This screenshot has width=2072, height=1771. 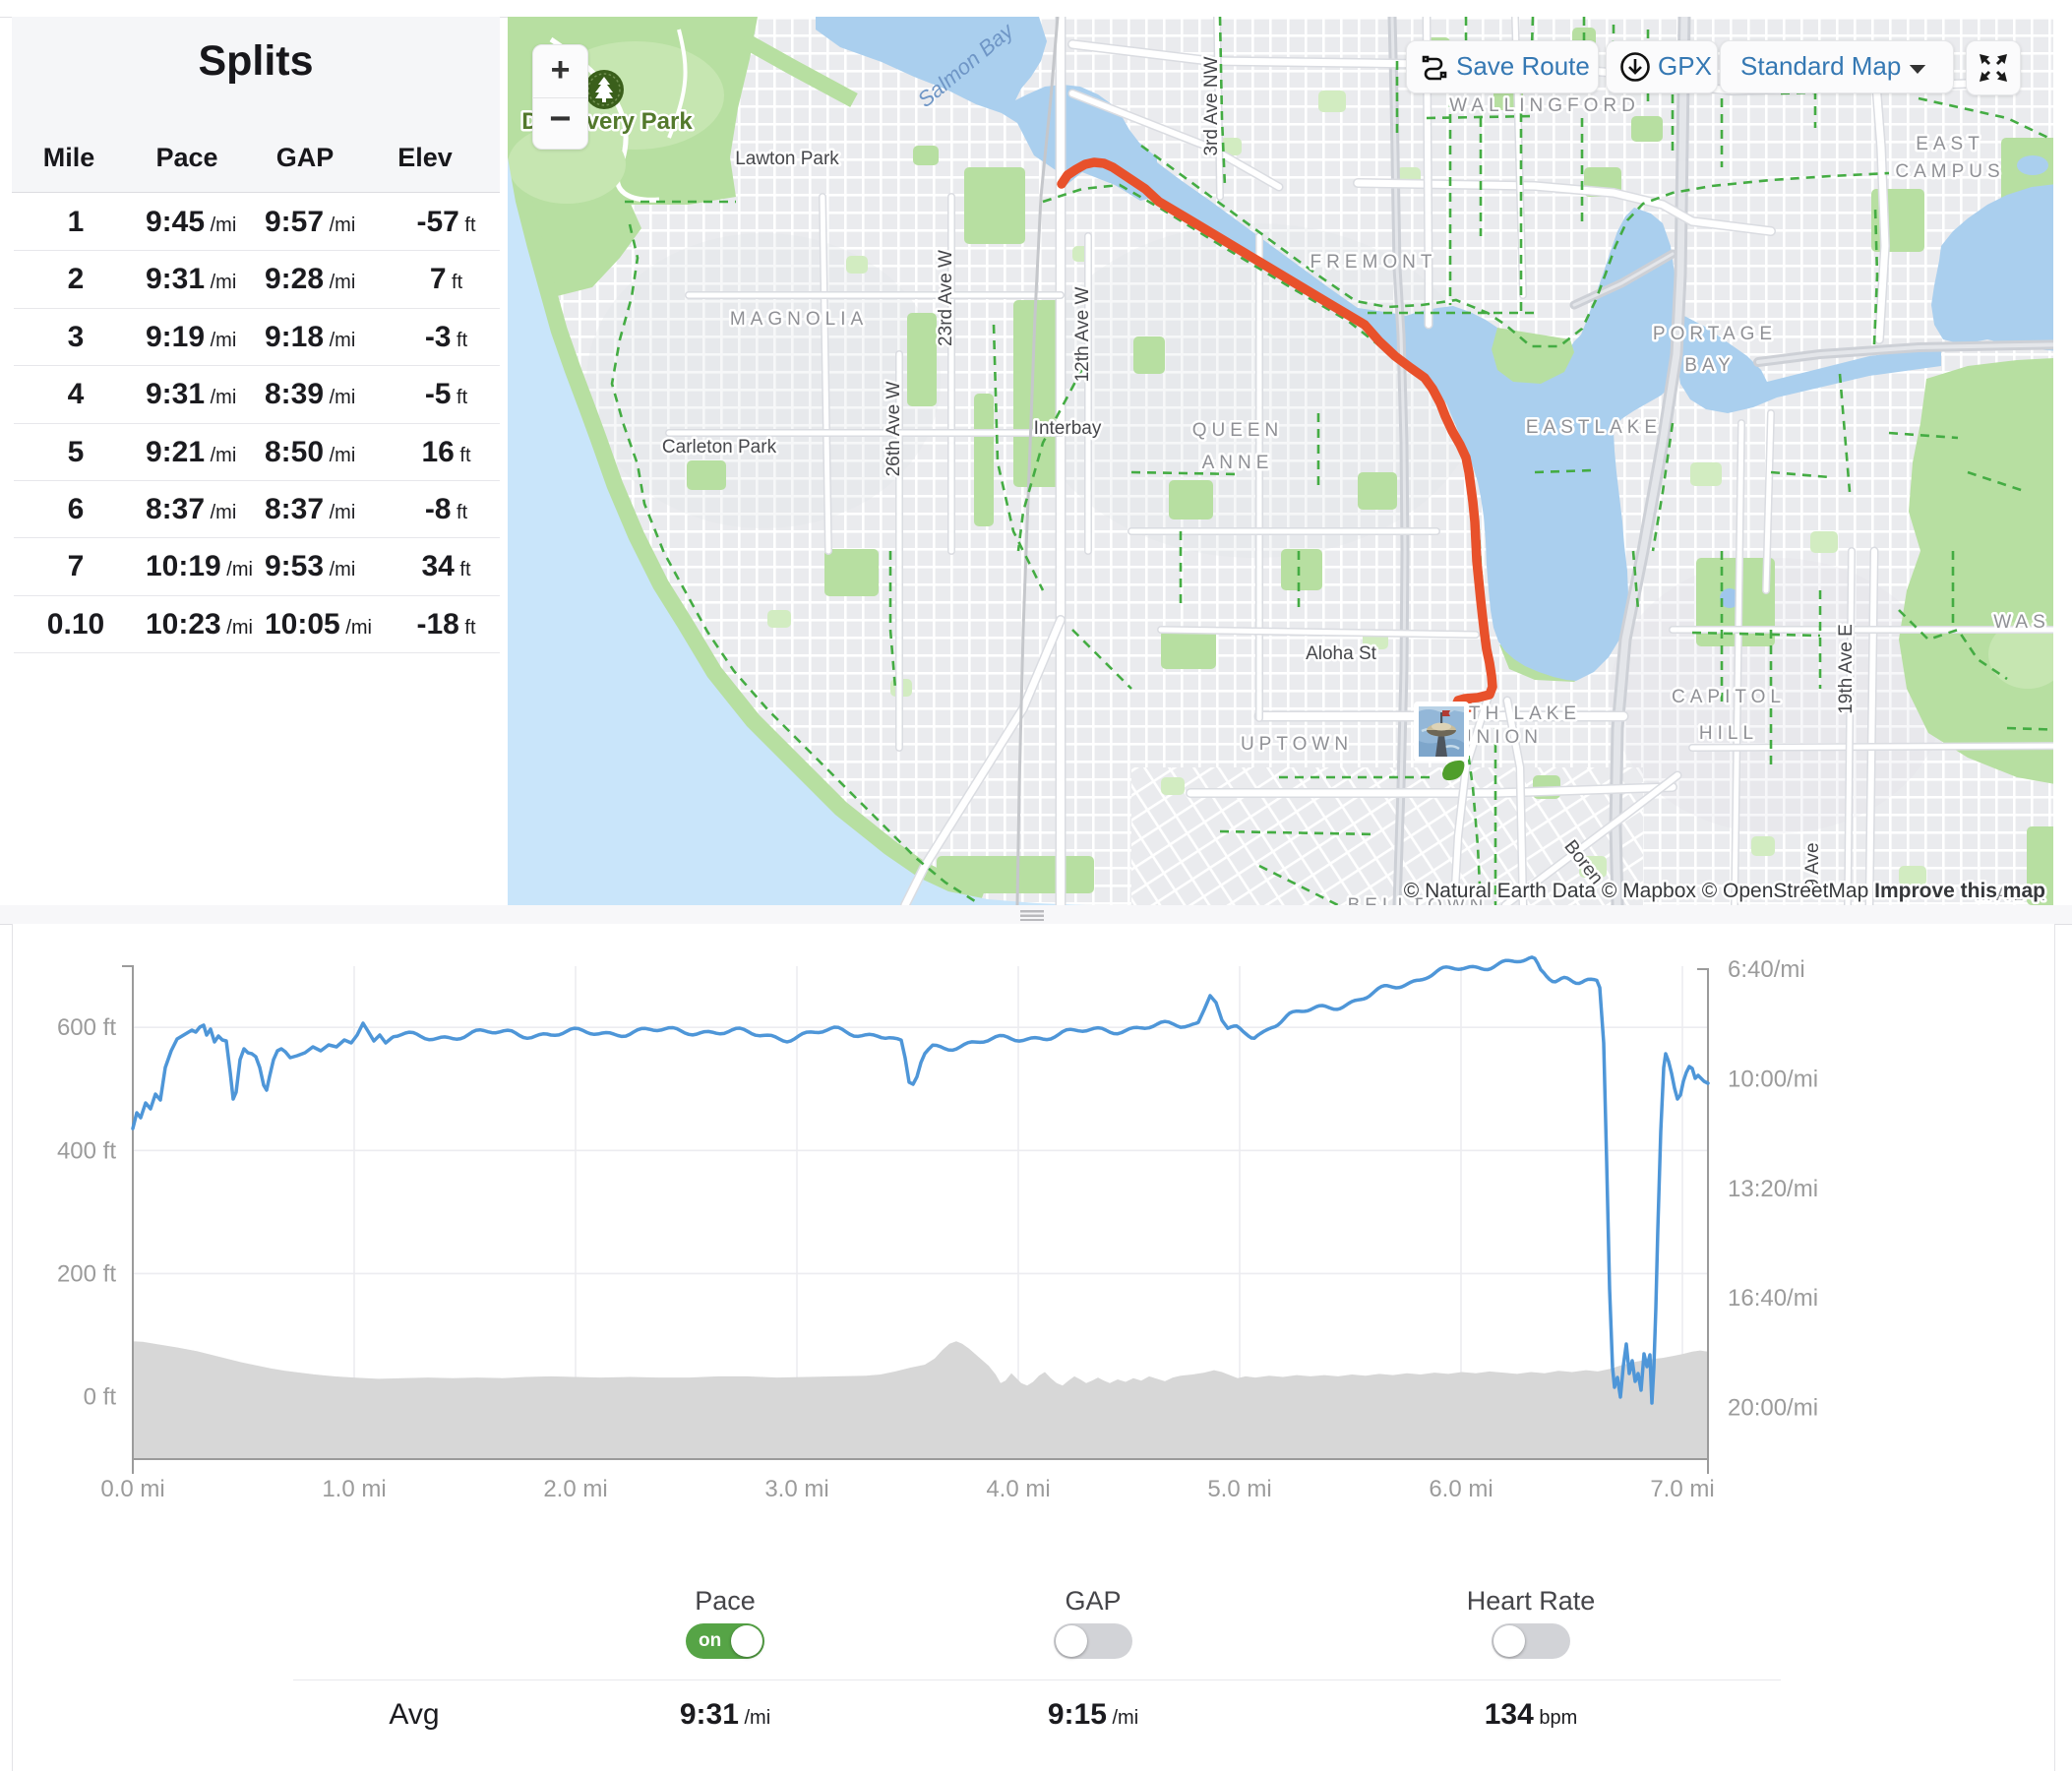 I want to click on svg-text: MADR, so click(x=2013, y=895).